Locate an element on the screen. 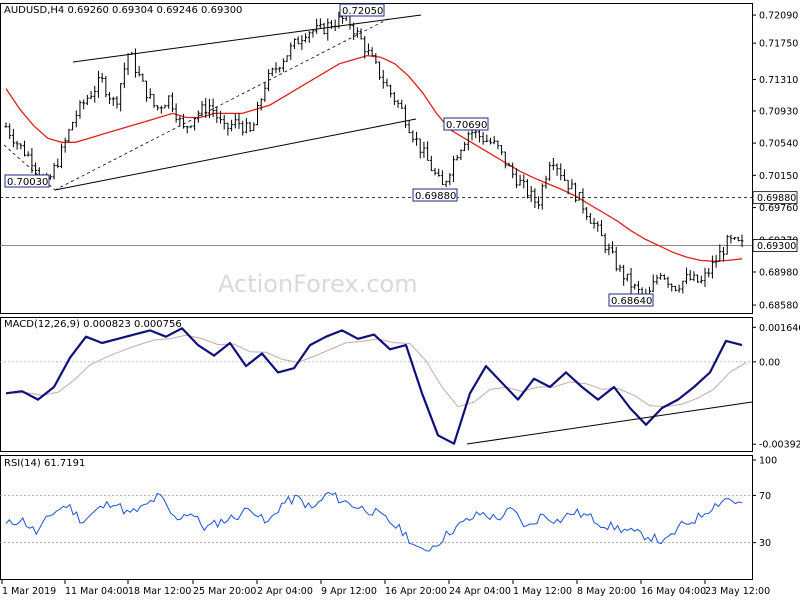  x-axis-label: 23 May 12:00 is located at coordinates (737, 591).